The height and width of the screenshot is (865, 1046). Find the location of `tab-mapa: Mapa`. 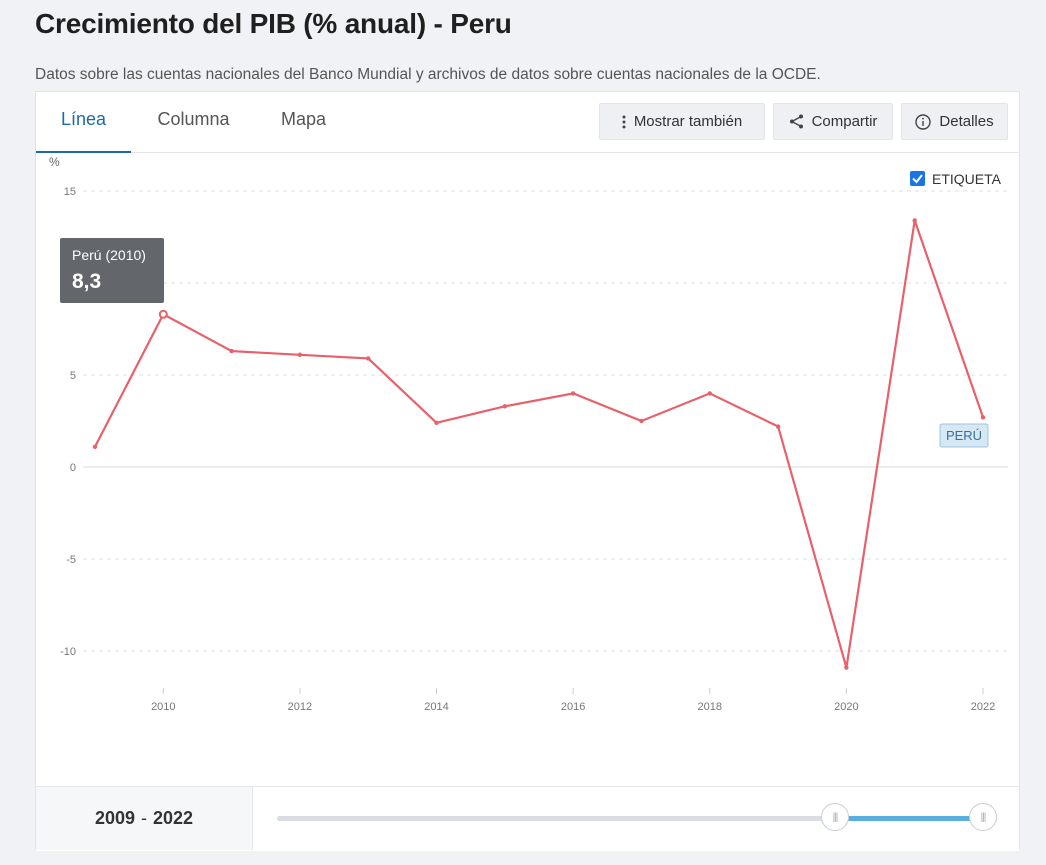

tab-mapa: Mapa is located at coordinates (303, 119).